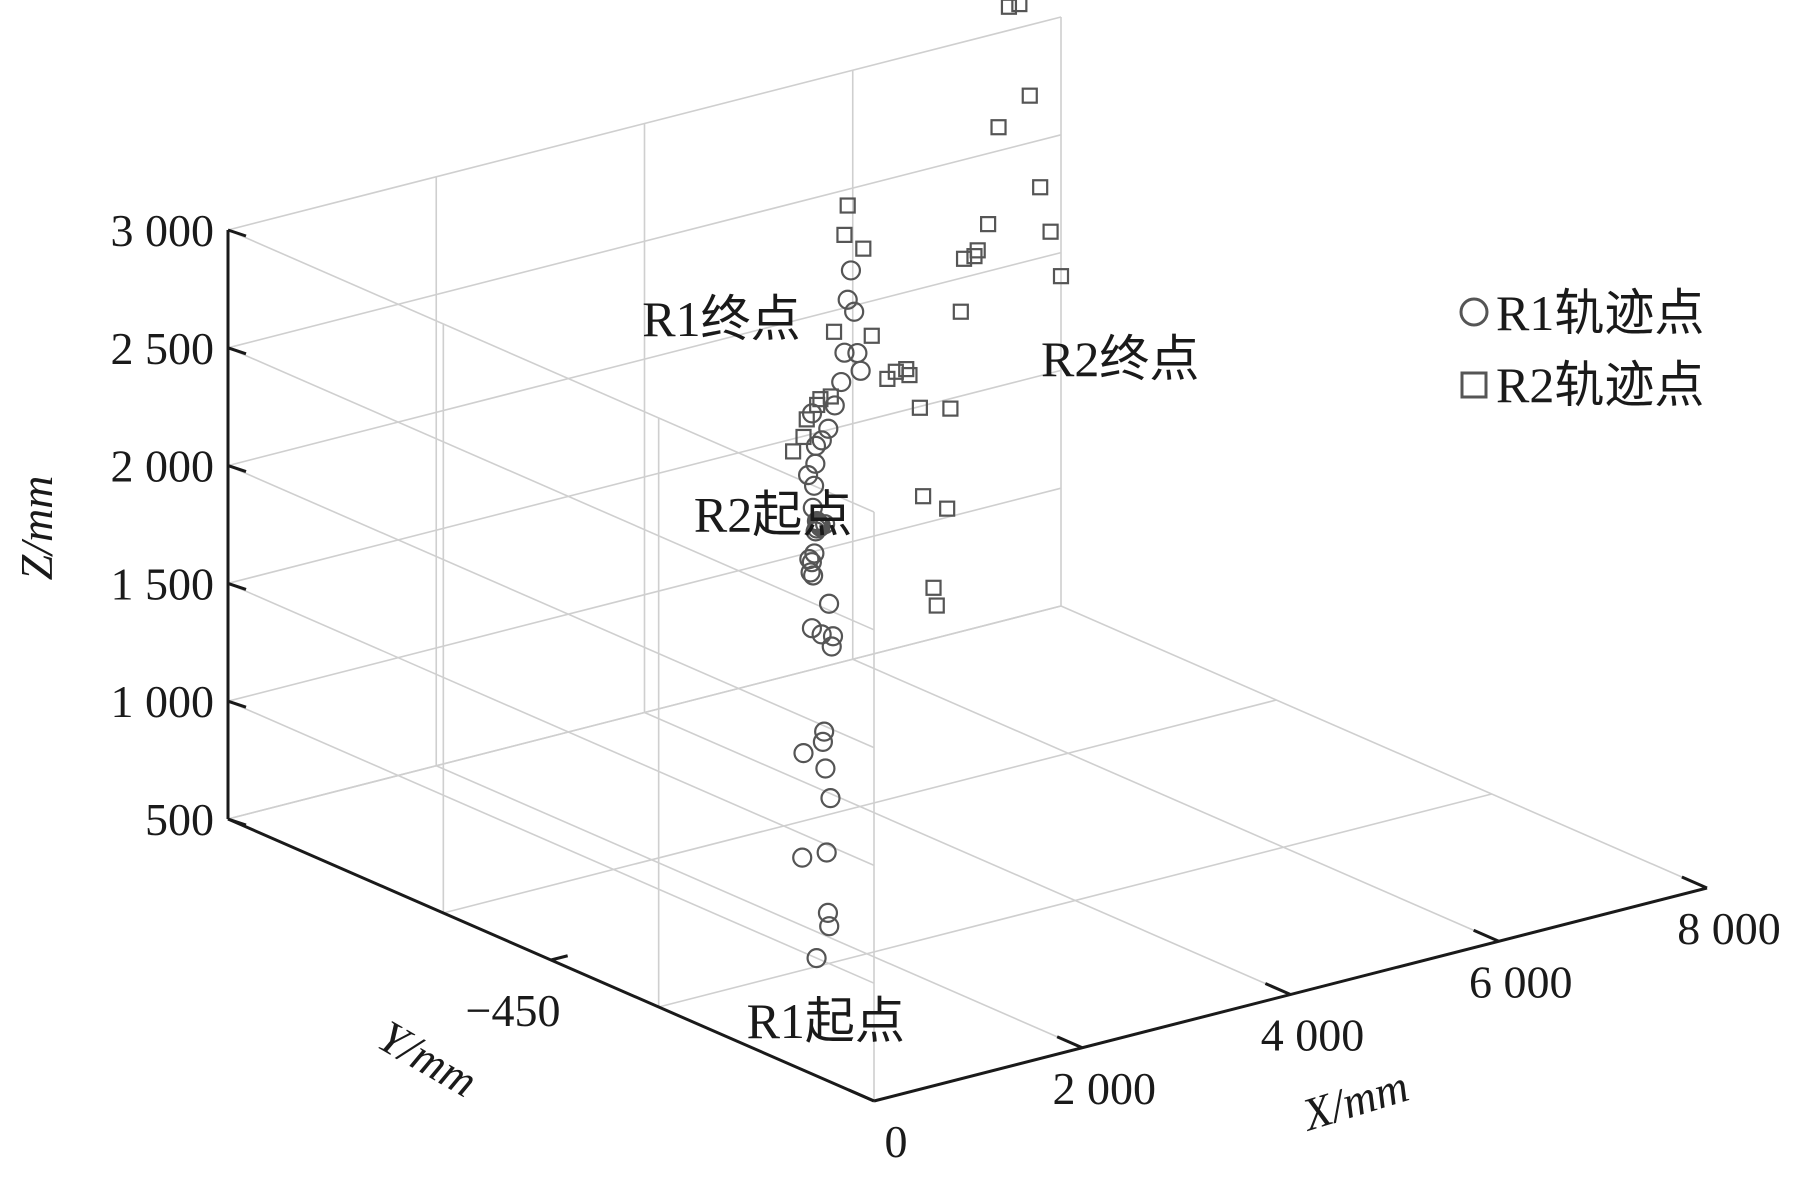  What do you see at coordinates (896, 1141) in the screenshot?
I see `x-tick-label: 0` at bounding box center [896, 1141].